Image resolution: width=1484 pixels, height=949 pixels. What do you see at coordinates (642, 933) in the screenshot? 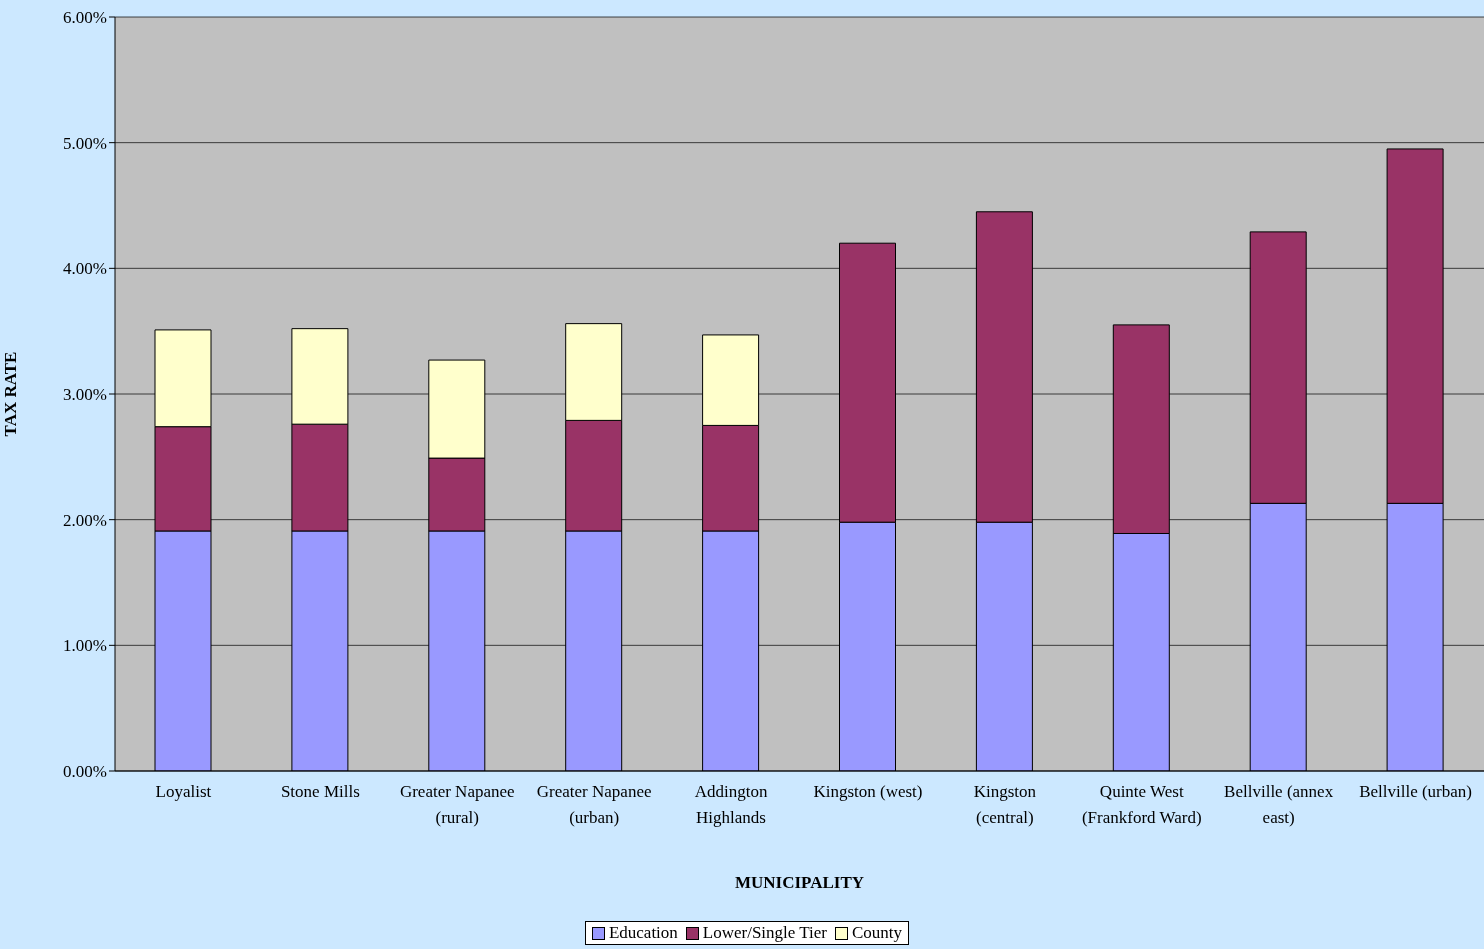
I see `legend-label: Education` at bounding box center [642, 933].